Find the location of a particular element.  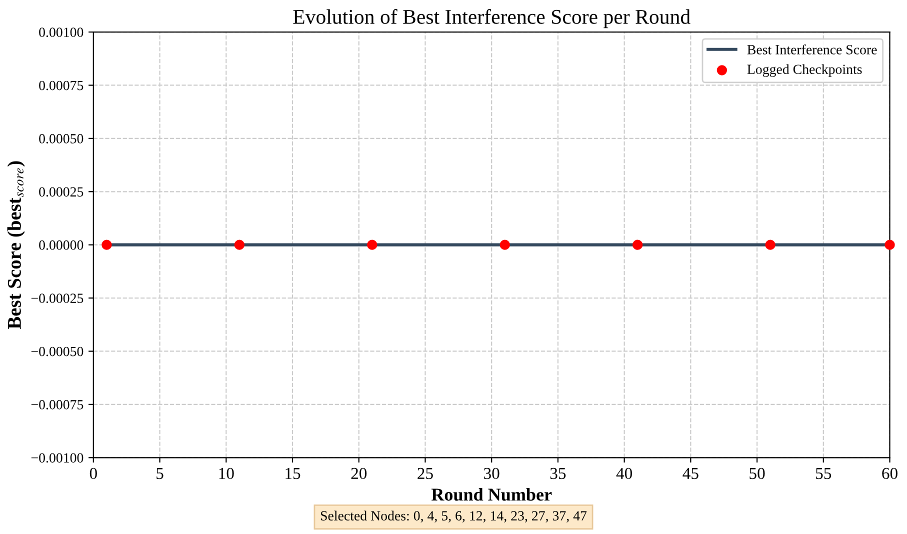

x-tick-label: 10 is located at coordinates (226, 474).